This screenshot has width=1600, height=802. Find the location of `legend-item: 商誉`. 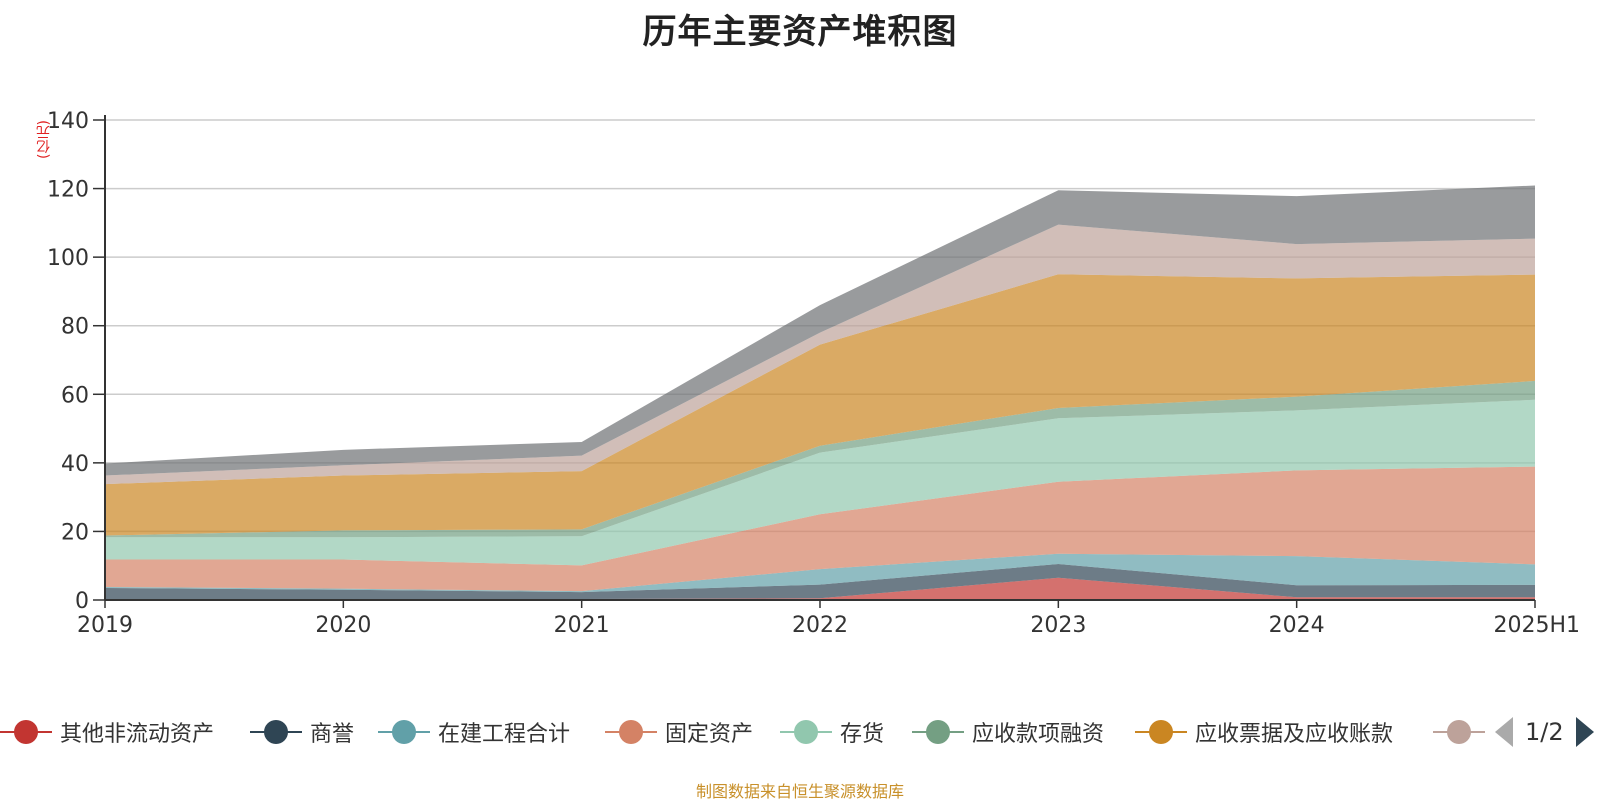

legend-item: 商誉 is located at coordinates (302, 732).